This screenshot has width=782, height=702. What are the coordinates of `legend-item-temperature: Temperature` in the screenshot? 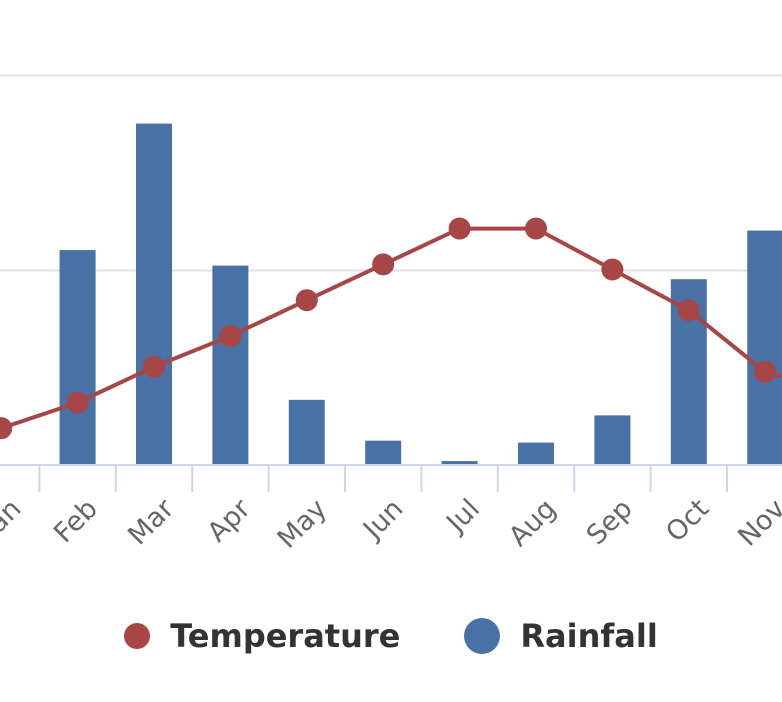 It's located at (262, 636).